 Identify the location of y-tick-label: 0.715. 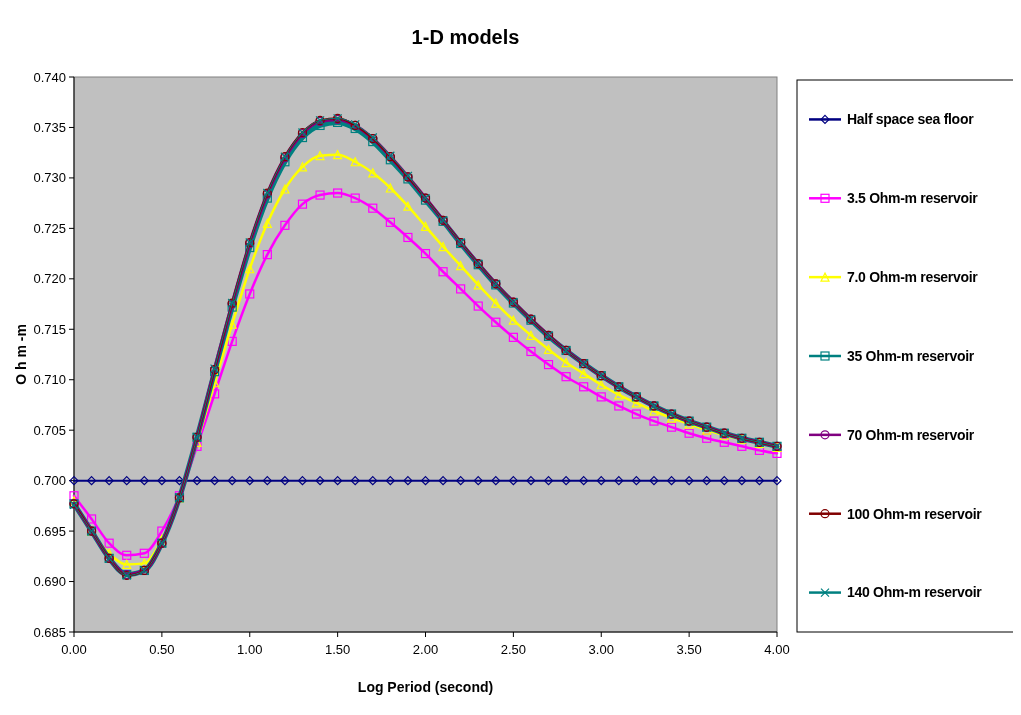
(49, 329).